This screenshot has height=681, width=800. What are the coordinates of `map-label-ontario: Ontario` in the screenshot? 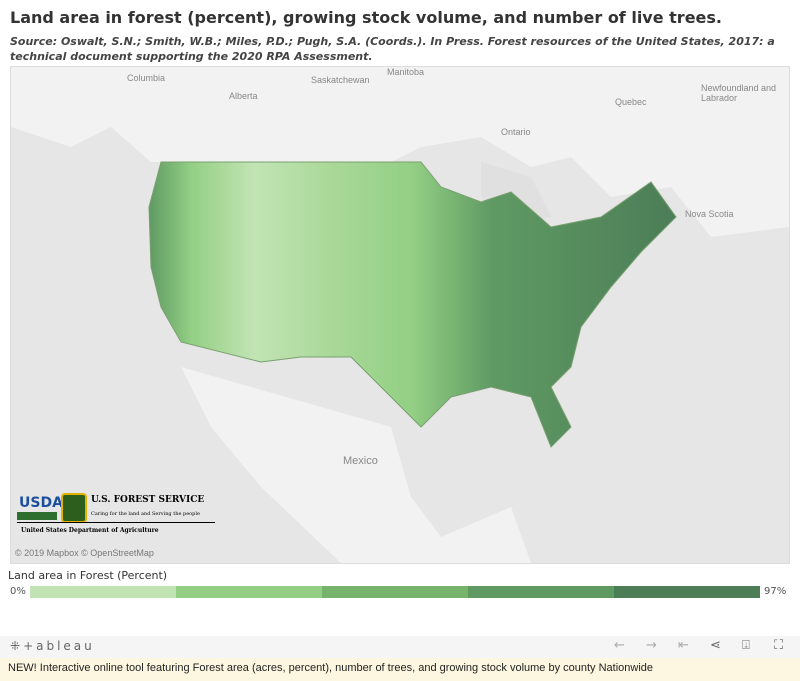 It's located at (516, 132).